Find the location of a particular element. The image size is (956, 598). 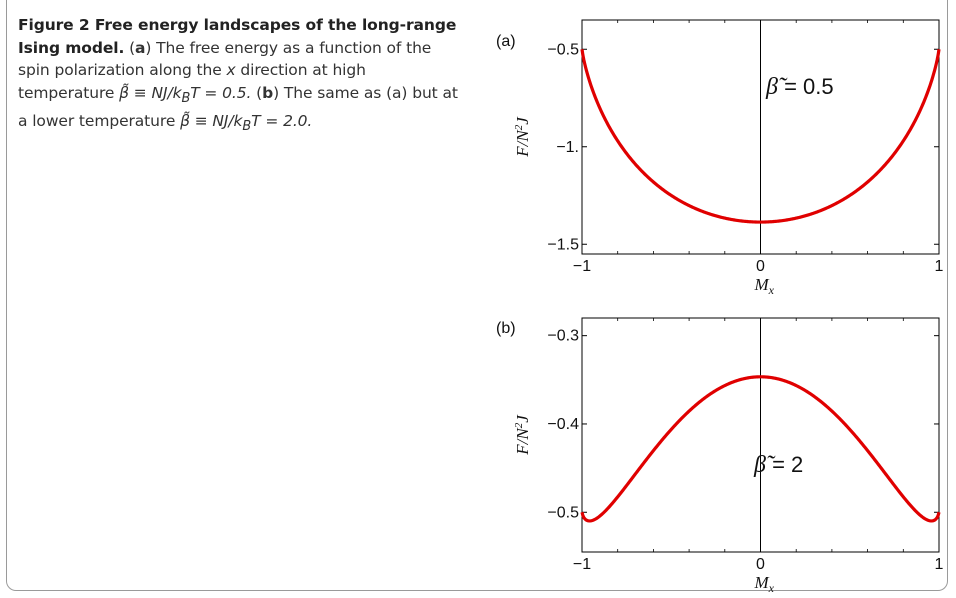

caption-part-b-letter: b is located at coordinates (268, 92).